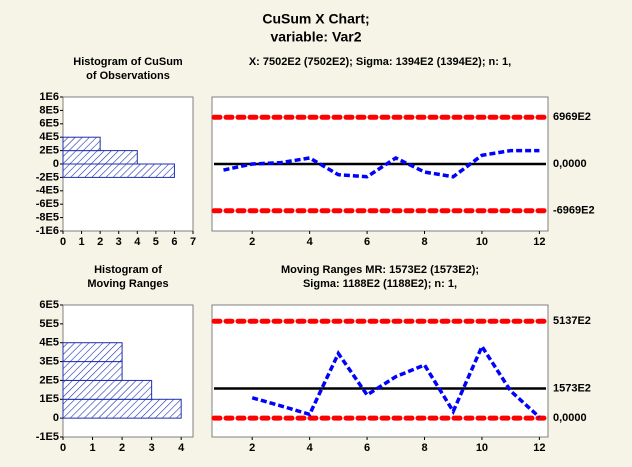 The height and width of the screenshot is (467, 632). What do you see at coordinates (47, 204) in the screenshot?
I see `y-tick-label: -6E5` at bounding box center [47, 204].